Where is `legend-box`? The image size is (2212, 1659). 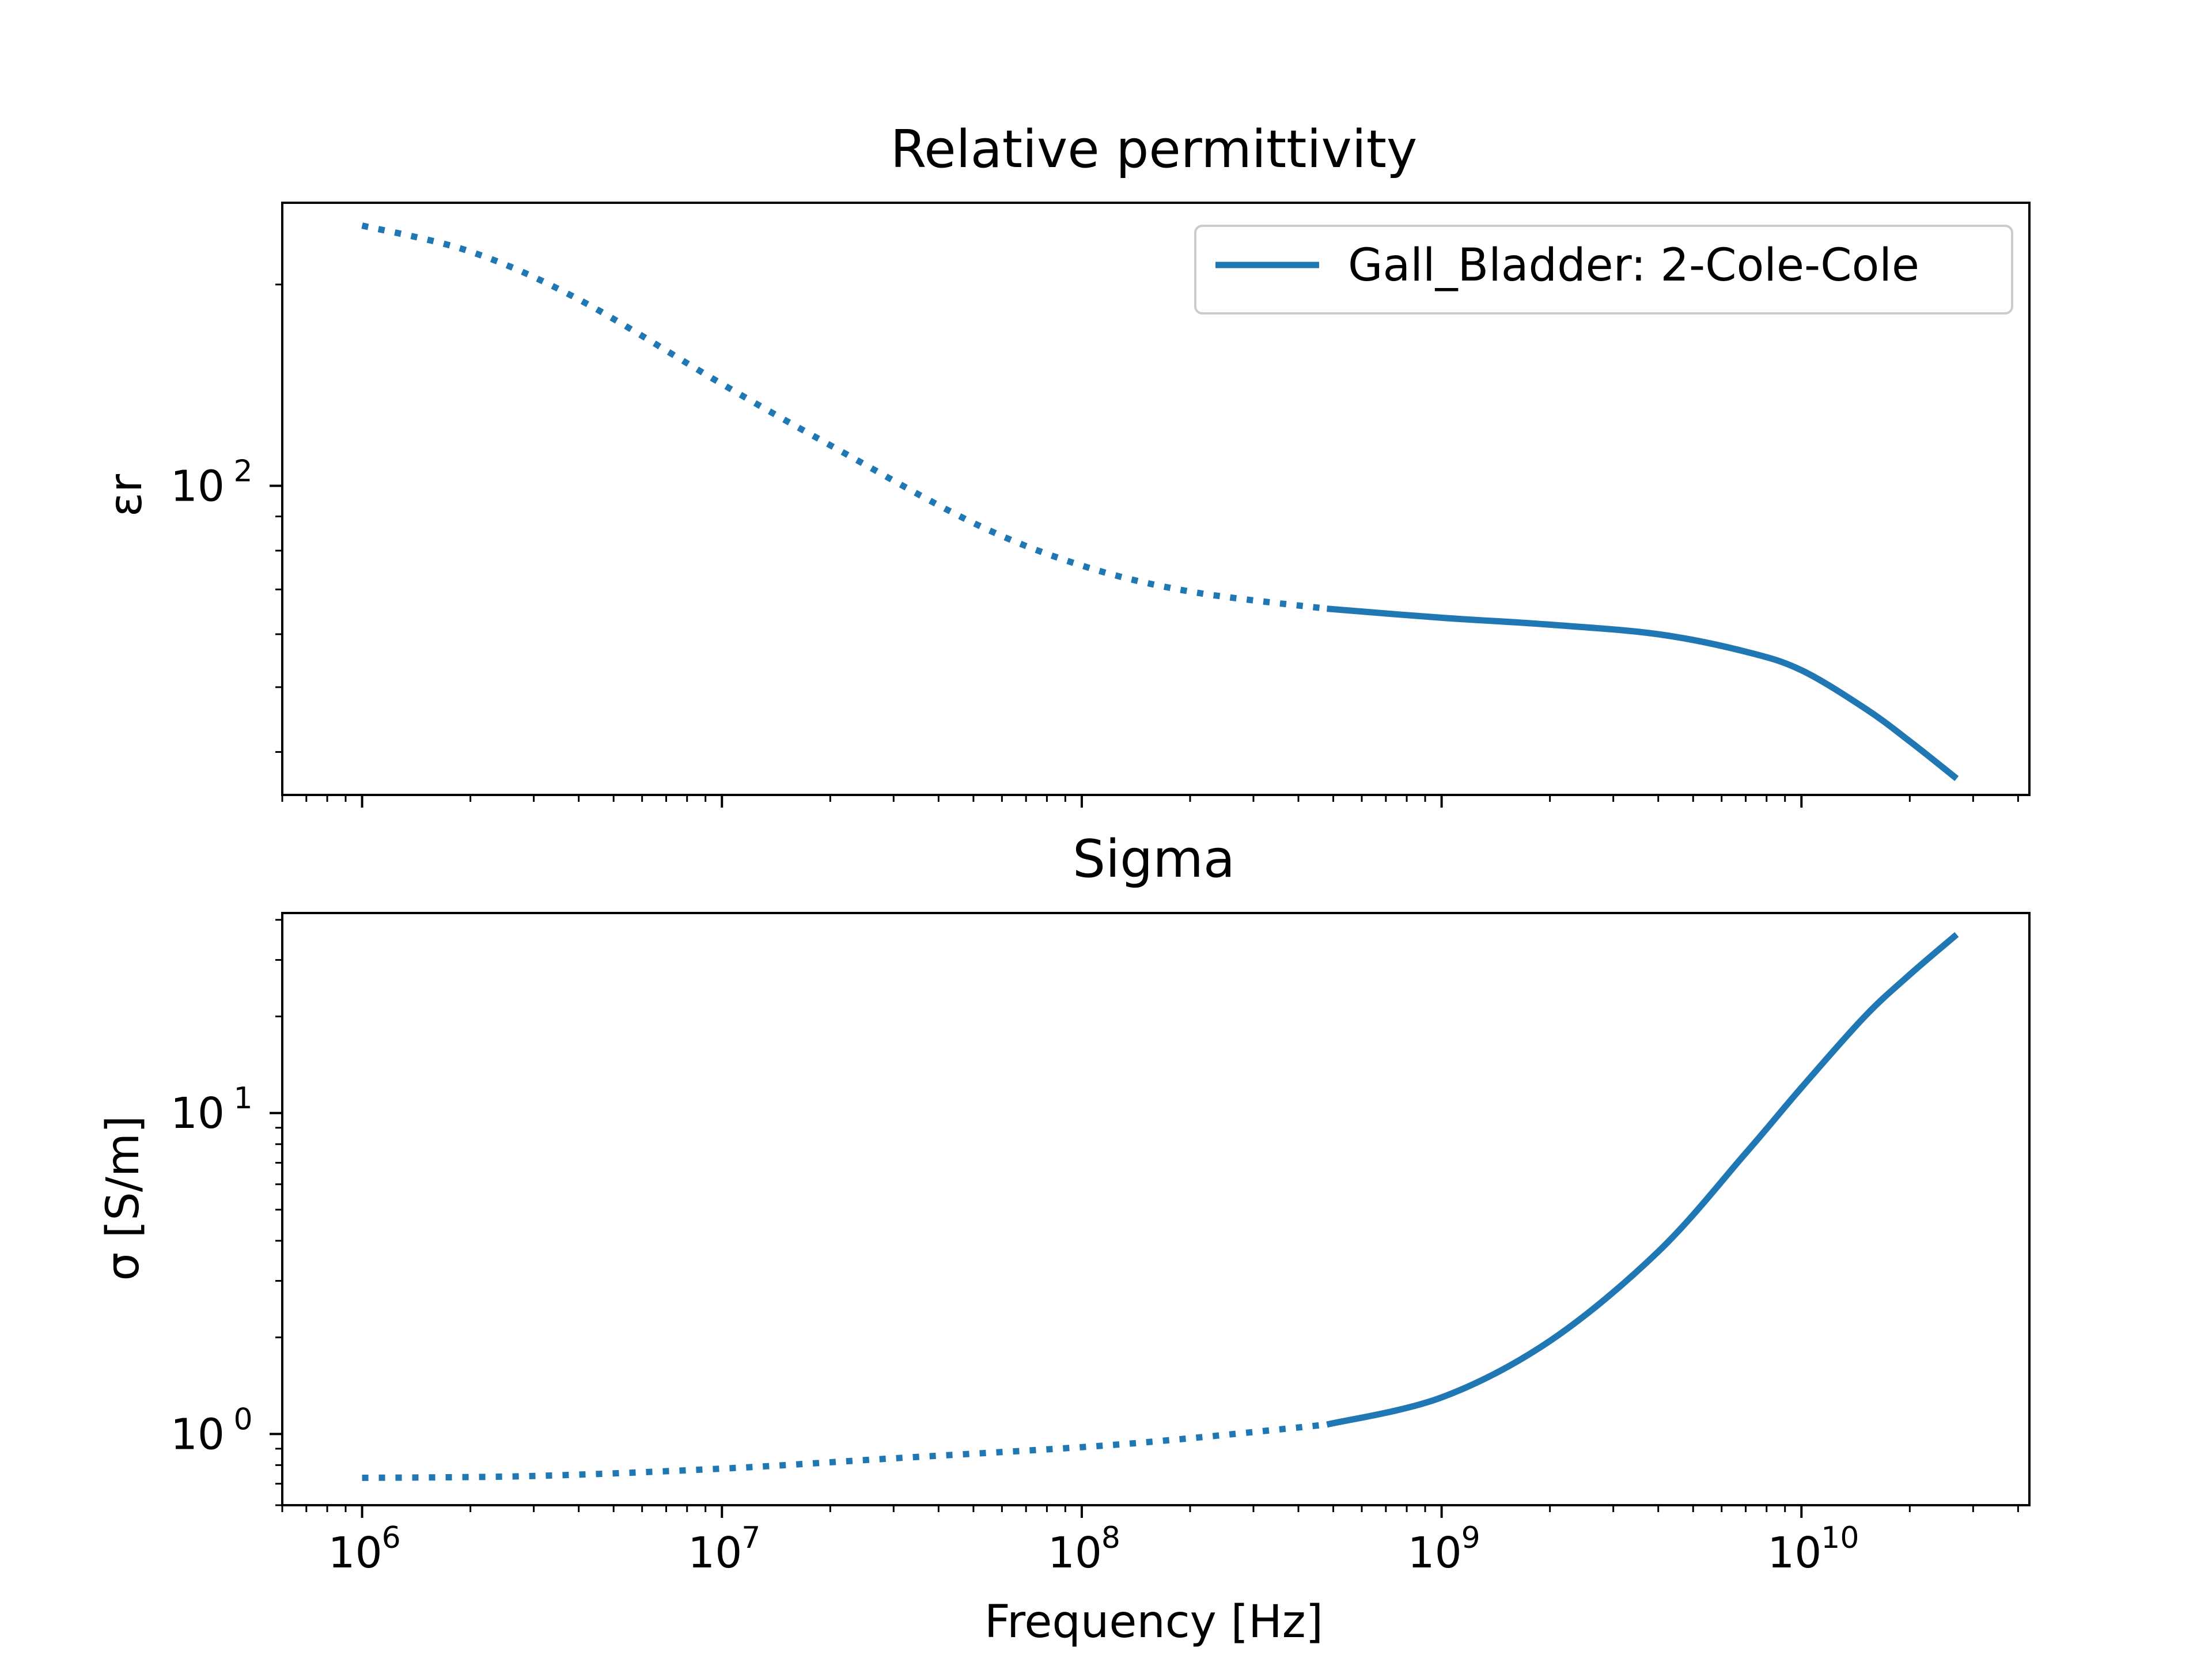 legend-box is located at coordinates (1603, 270).